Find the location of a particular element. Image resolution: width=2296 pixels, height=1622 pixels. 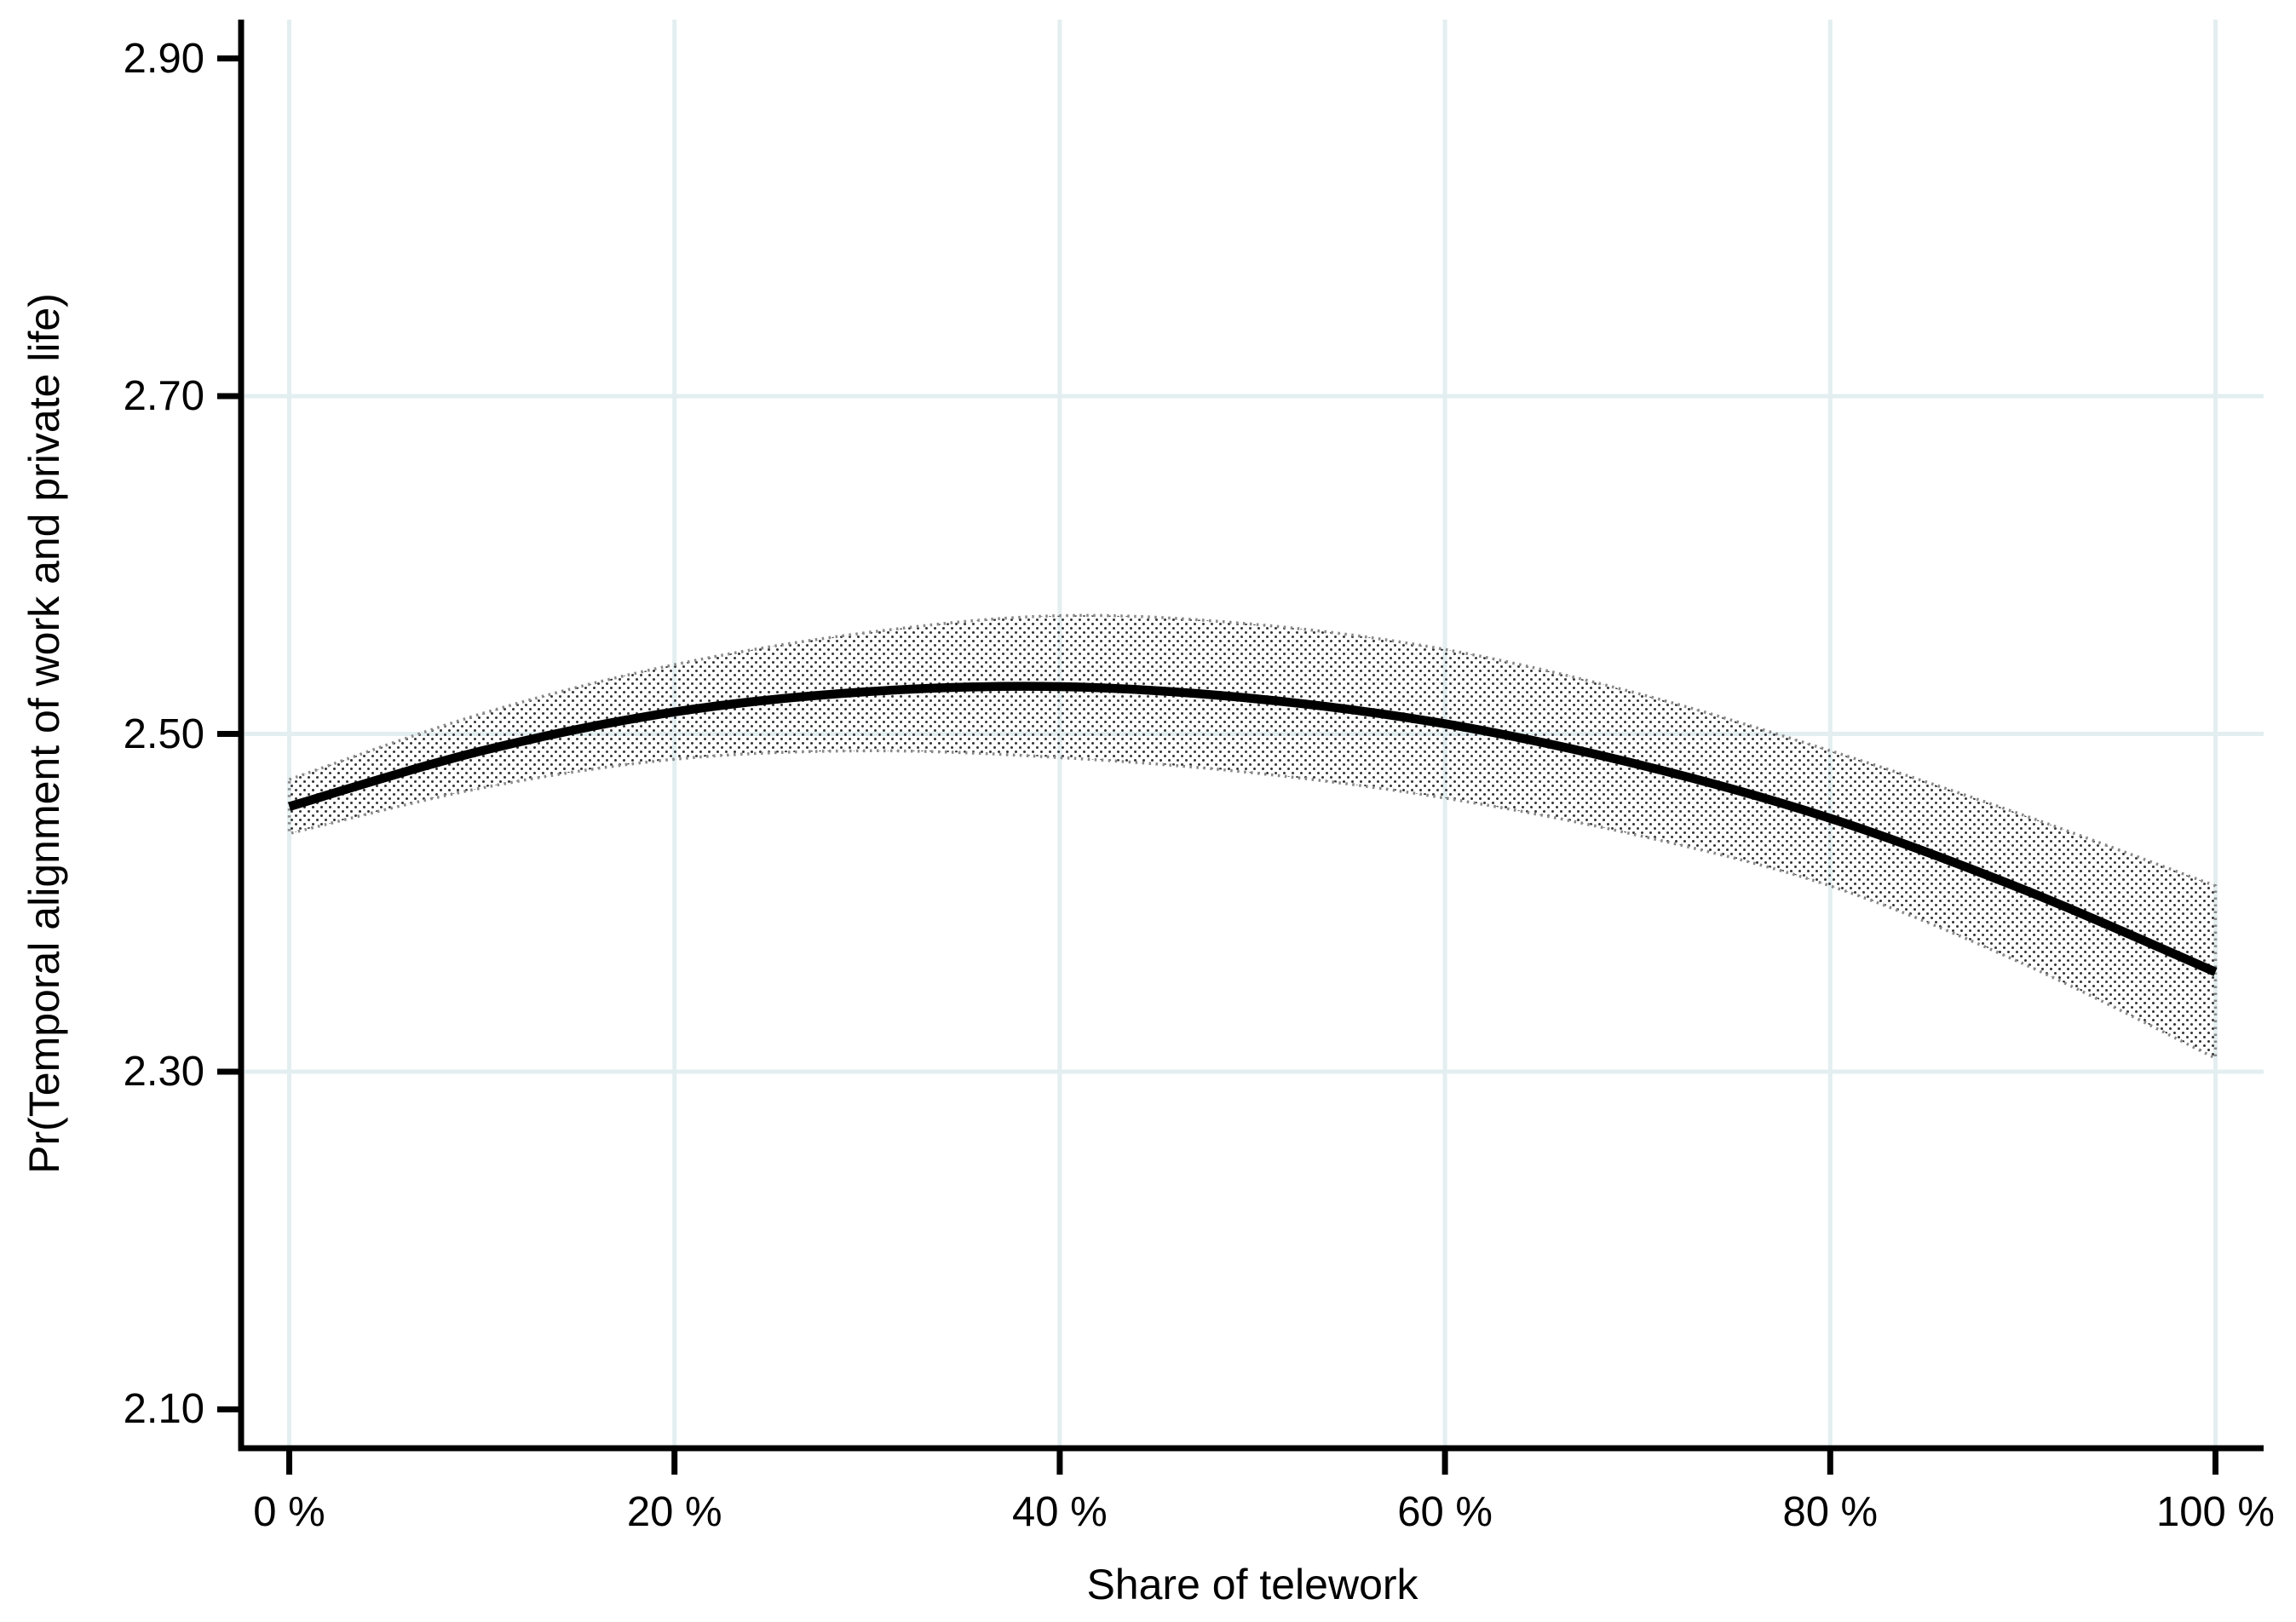

y-tick-label: 2.10 is located at coordinates (163, 1409).